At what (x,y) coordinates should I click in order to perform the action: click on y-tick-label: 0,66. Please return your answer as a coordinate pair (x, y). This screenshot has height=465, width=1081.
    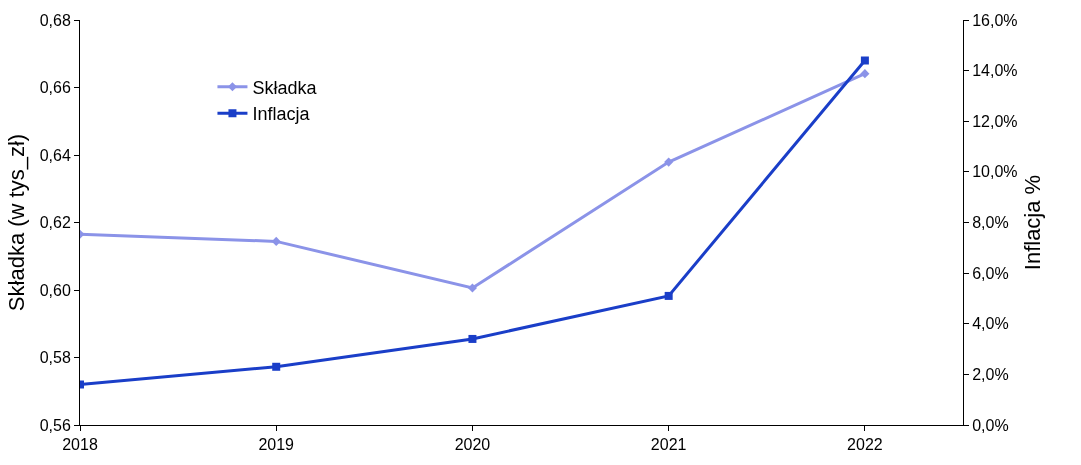
    Looking at the image, I should click on (55, 88).